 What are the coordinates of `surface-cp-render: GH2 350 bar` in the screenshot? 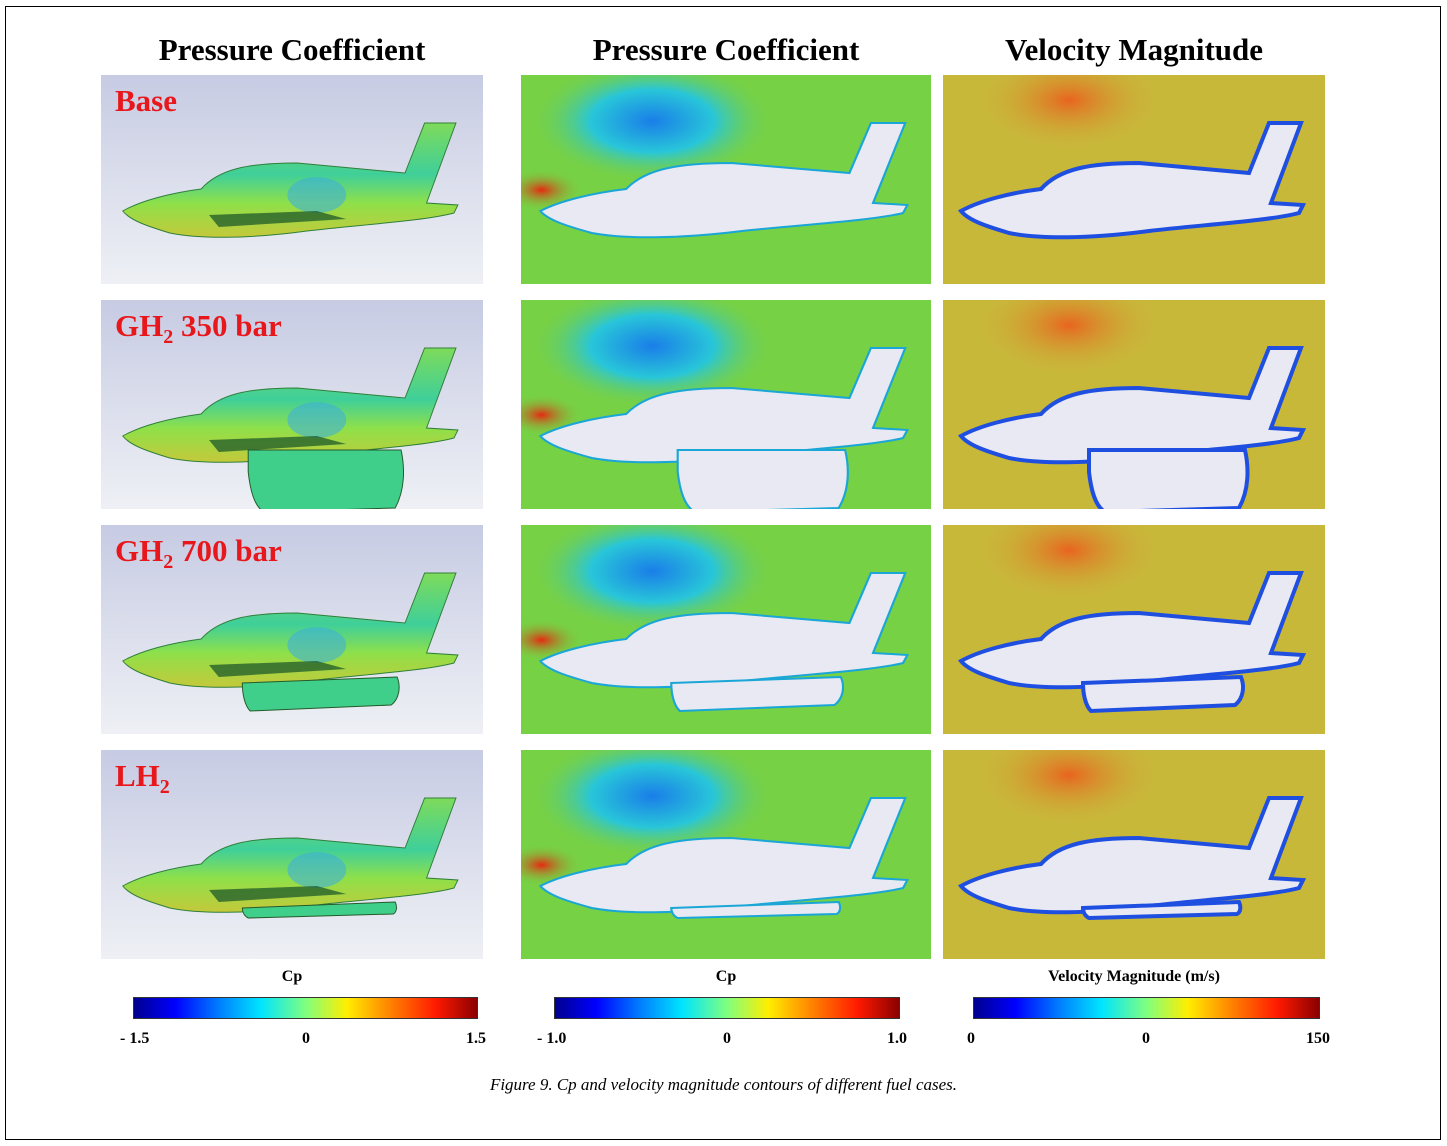 It's located at (292, 404).